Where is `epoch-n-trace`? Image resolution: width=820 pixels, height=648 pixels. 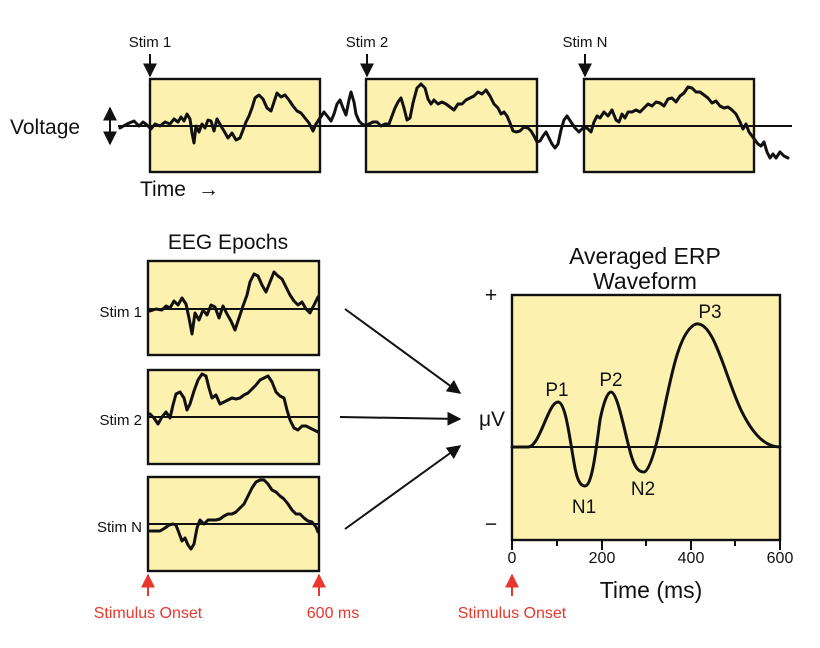
epoch-n-trace is located at coordinates (234, 514).